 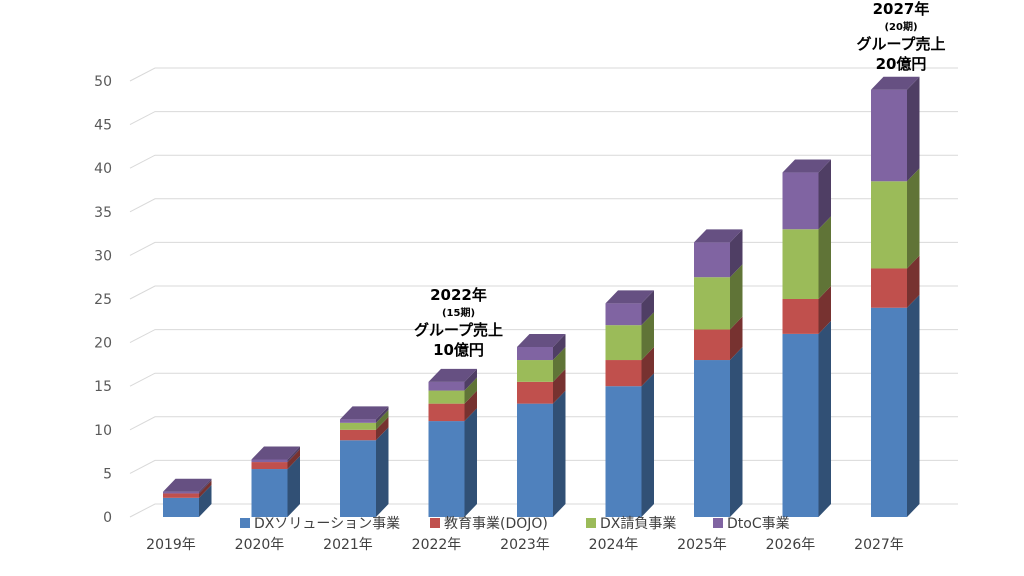 What do you see at coordinates (879, 545) in the screenshot?
I see `x-category-label: 2027年` at bounding box center [879, 545].